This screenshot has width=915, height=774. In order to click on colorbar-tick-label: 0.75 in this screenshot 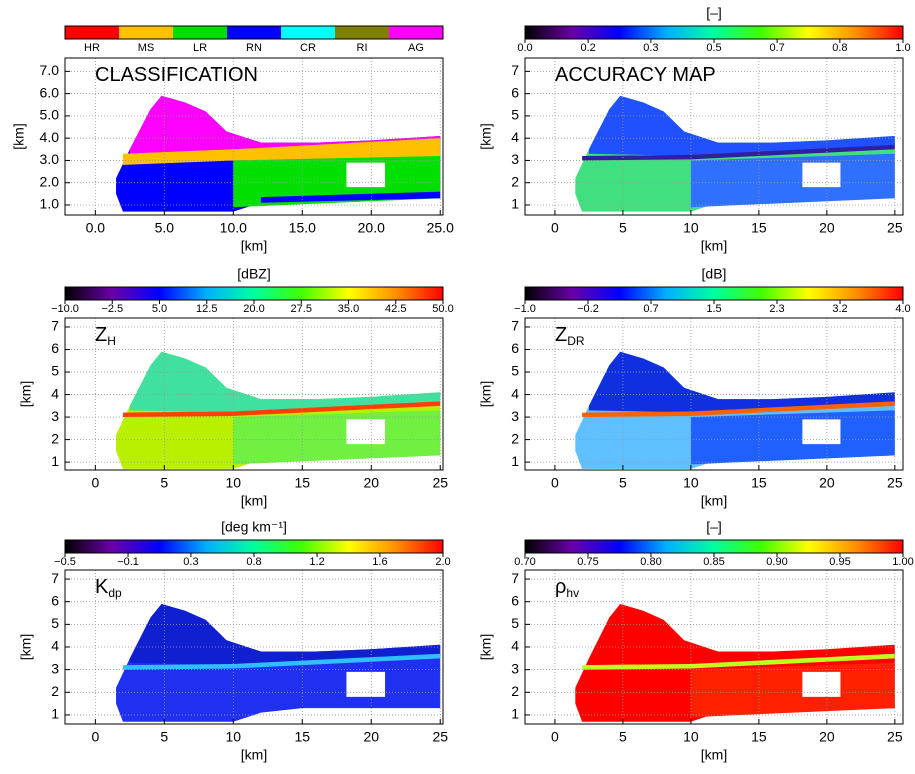, I will do `click(587, 562)`.